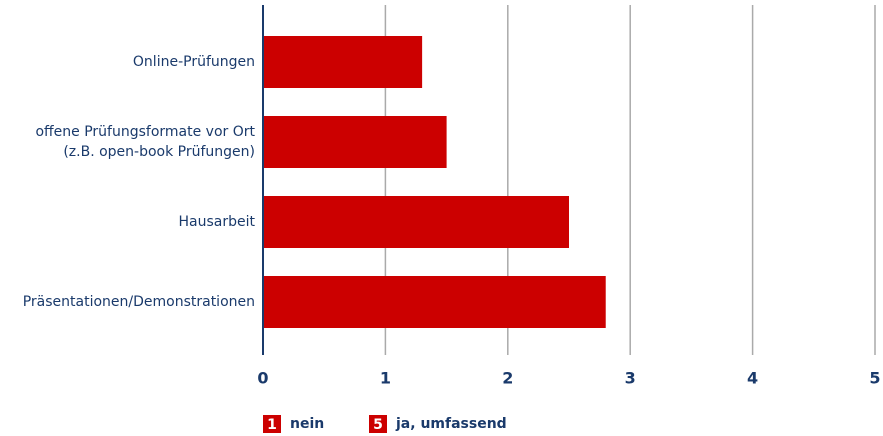 This screenshot has width=883, height=436. I want to click on legend-key: 5, so click(378, 425).